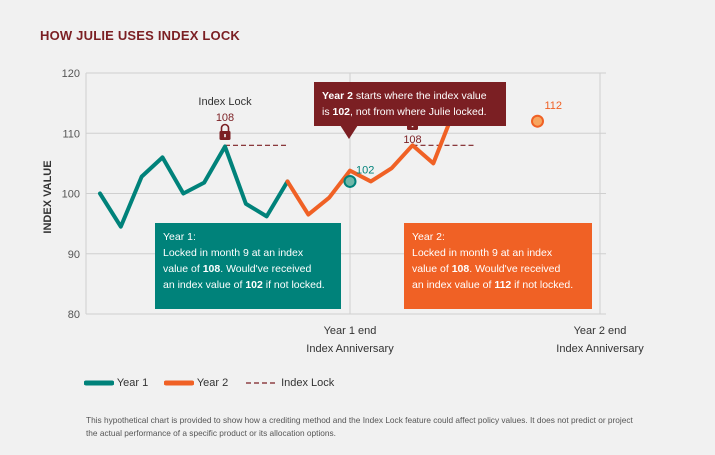 The height and width of the screenshot is (455, 715). I want to click on y-tick-120: 120, so click(71, 74).